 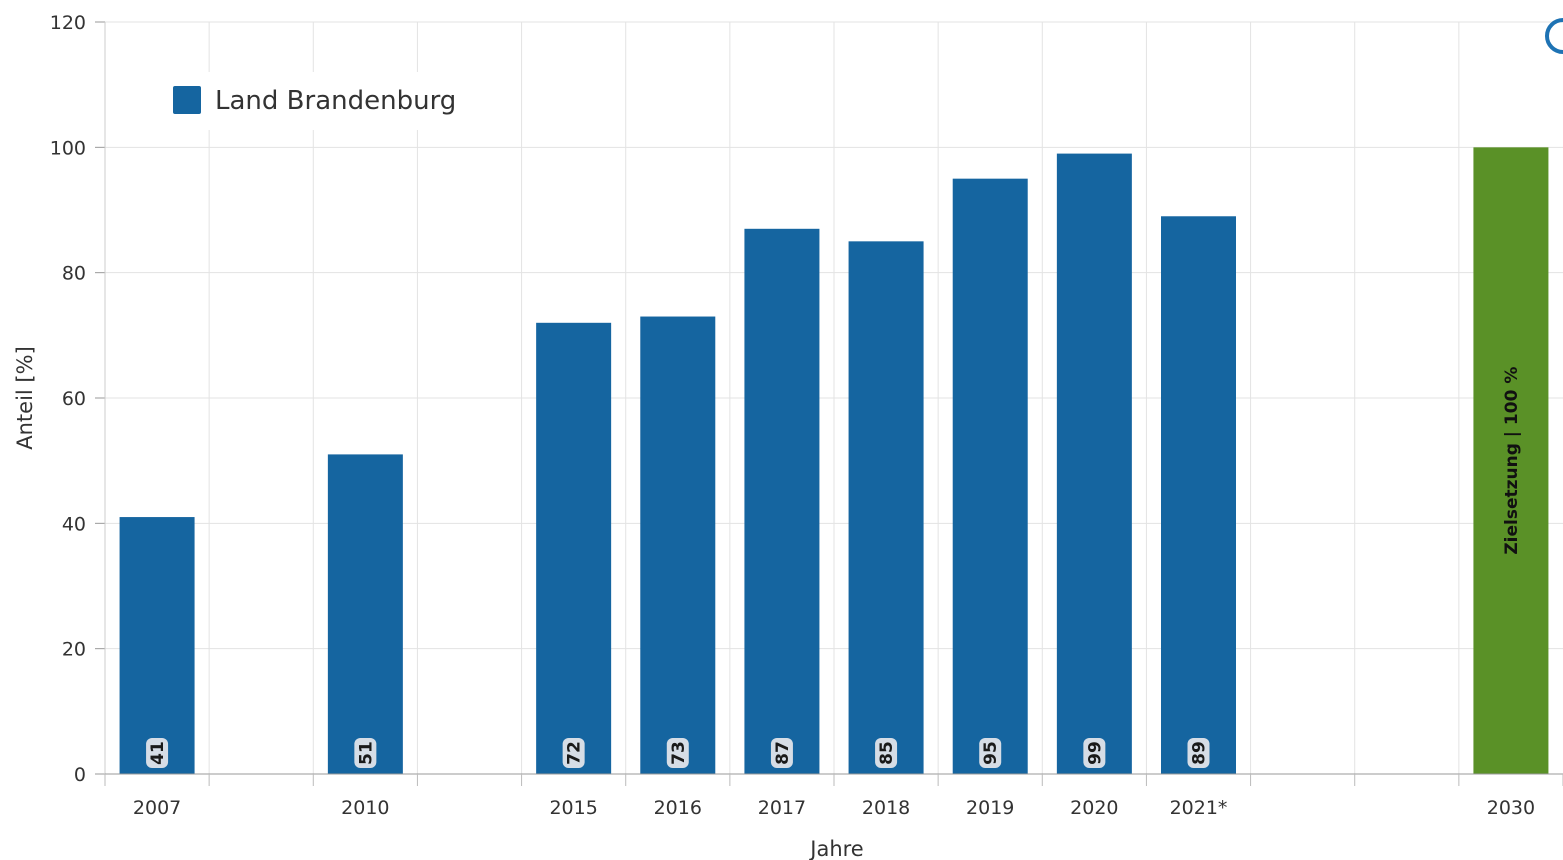 What do you see at coordinates (678, 808) in the screenshot?
I see `x-tick-label: 2016` at bounding box center [678, 808].